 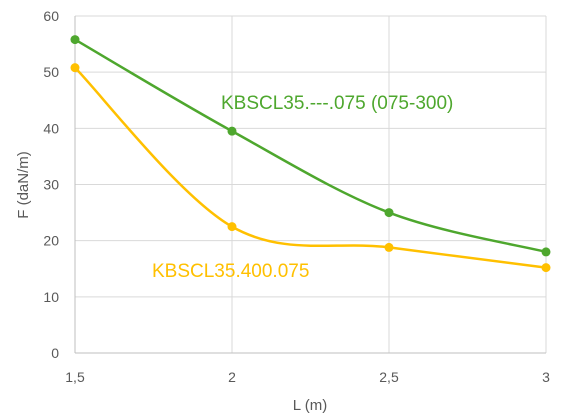 What do you see at coordinates (232, 377) in the screenshot?
I see `x-tick-label: 2` at bounding box center [232, 377].